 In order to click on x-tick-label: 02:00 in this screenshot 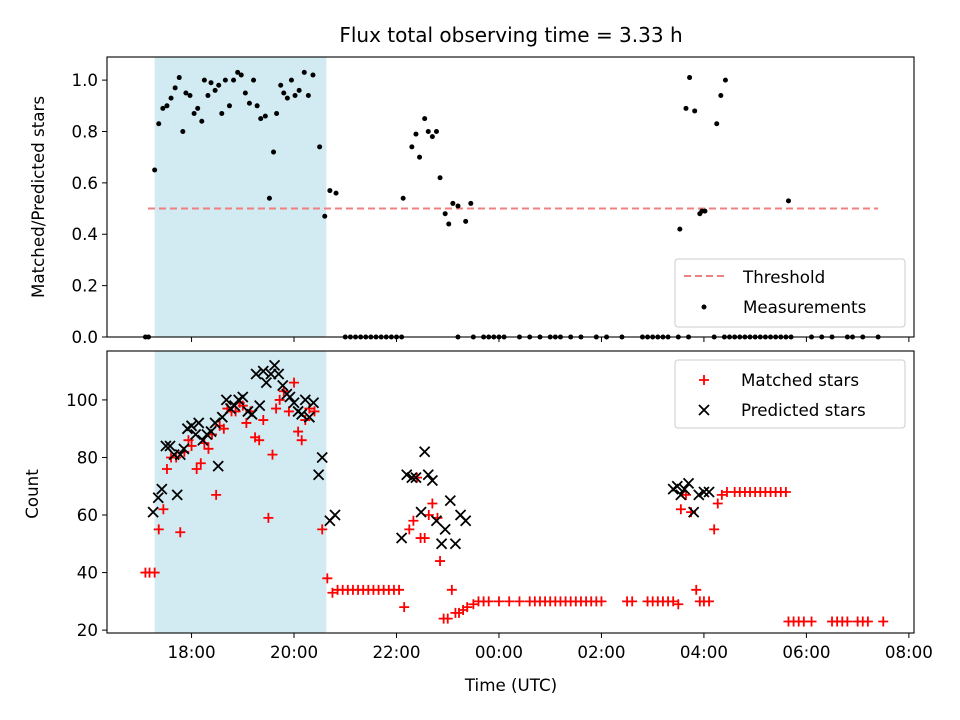, I will do `click(601, 652)`.